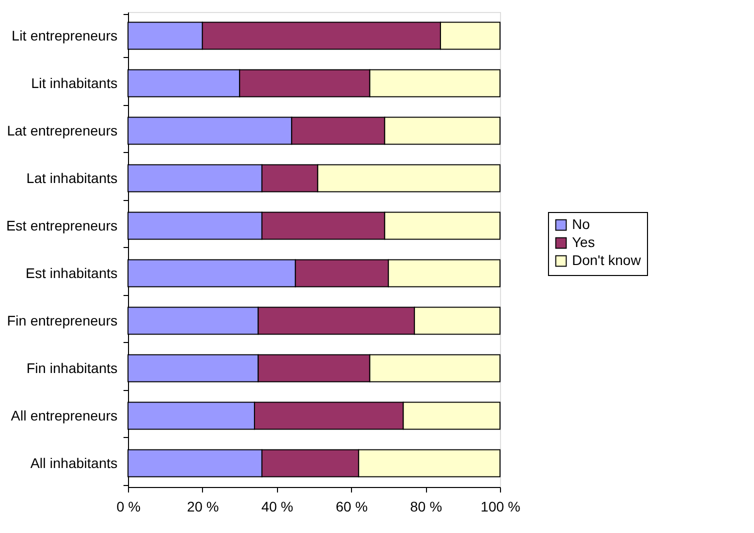  Describe the element at coordinates (74, 82) in the screenshot. I see `y-tick-label: Lit inhabitants` at that location.